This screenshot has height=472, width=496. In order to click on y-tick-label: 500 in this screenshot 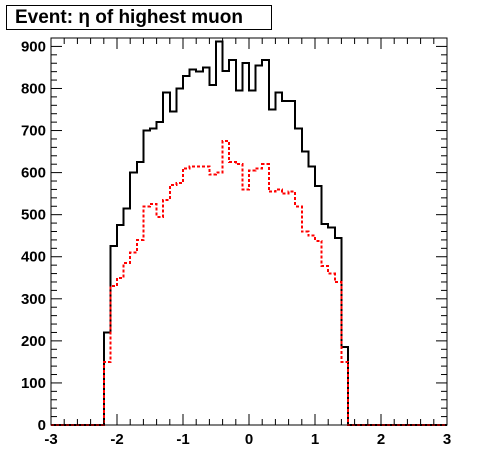, I will do `click(33, 215)`.